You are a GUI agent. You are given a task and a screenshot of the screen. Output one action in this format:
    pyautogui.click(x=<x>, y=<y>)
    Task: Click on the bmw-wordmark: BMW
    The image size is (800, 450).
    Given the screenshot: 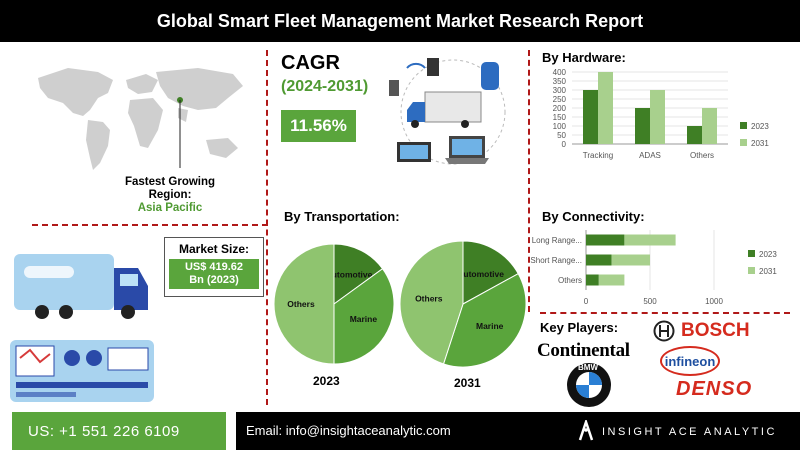 What is the action you would take?
    pyautogui.click(x=588, y=367)
    